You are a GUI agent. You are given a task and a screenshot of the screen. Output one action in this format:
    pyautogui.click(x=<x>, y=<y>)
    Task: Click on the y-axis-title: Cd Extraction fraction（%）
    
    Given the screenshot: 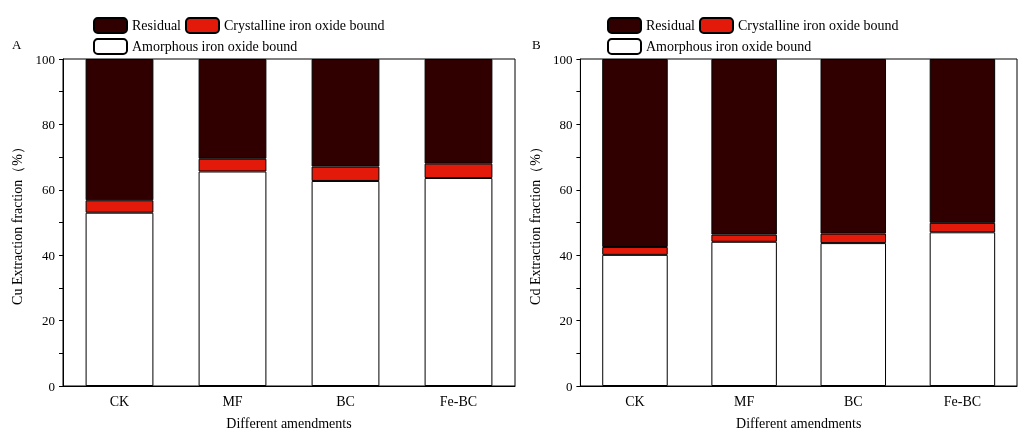 What is the action you would take?
    pyautogui.click(x=535, y=222)
    